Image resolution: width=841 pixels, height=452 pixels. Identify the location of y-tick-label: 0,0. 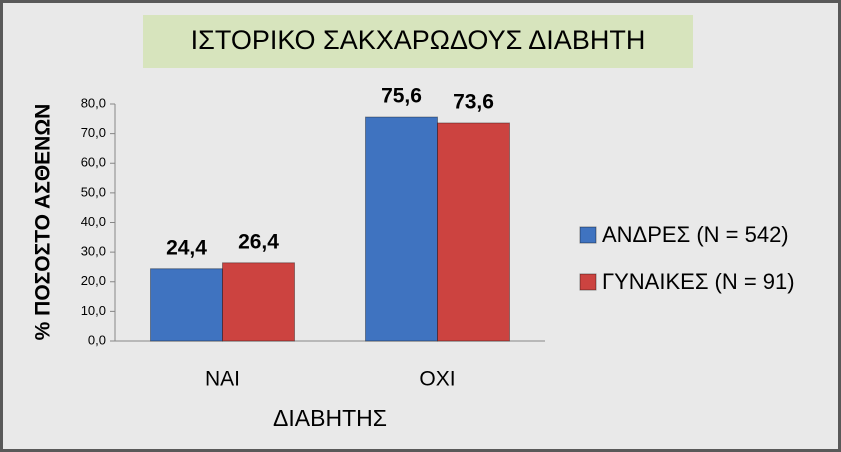
(97, 339).